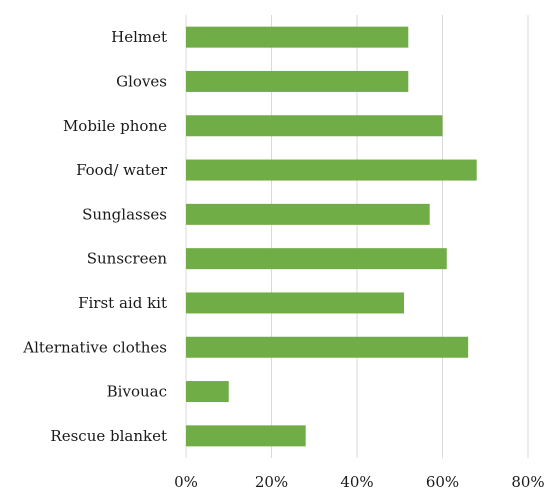 This screenshot has height=494, width=547. Describe the element at coordinates (314, 126) in the screenshot. I see `bar-mobile-phone` at that location.